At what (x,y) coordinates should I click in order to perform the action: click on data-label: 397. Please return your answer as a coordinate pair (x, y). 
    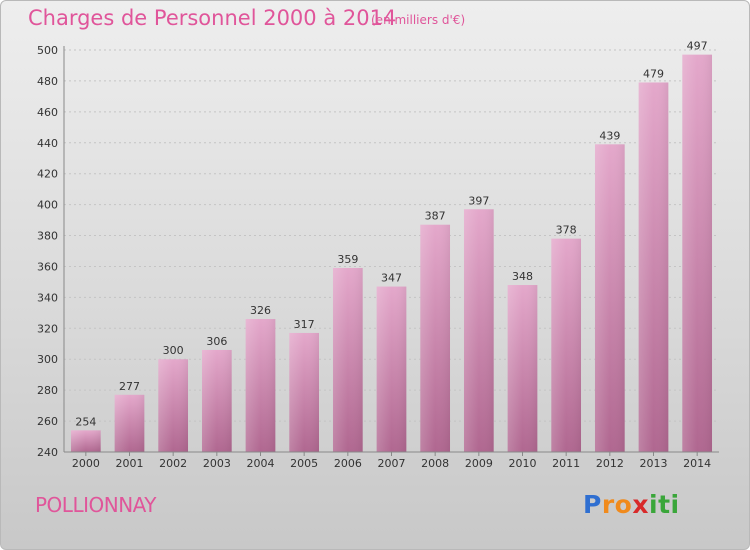
    Looking at the image, I should click on (478, 200).